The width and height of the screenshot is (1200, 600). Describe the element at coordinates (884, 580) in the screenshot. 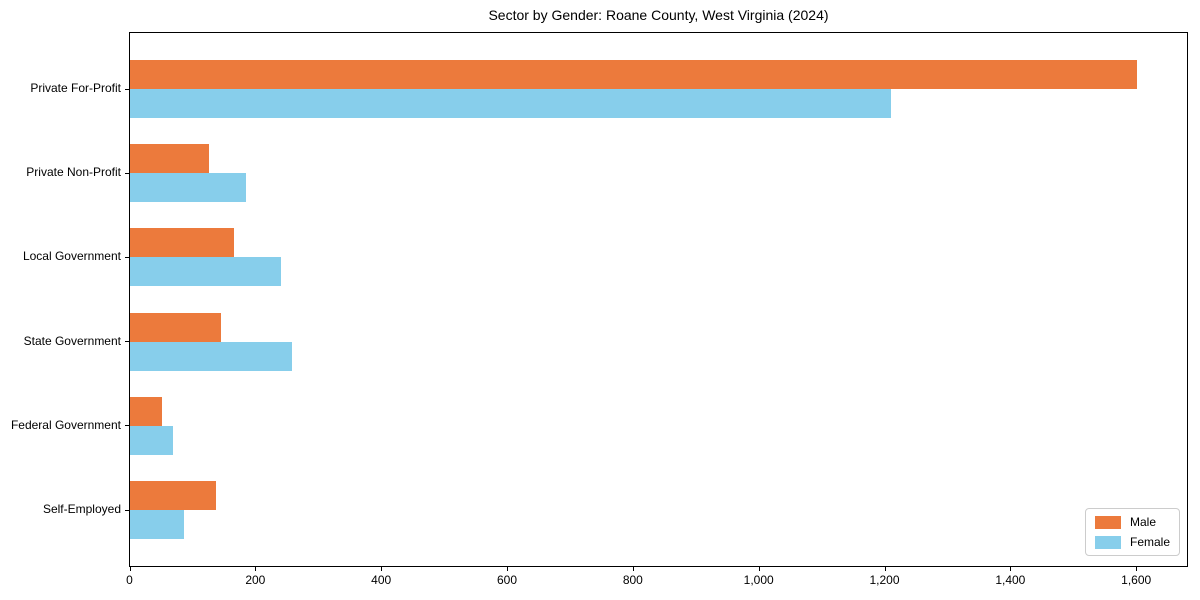

I see `x-axis-label: 1,200` at that location.